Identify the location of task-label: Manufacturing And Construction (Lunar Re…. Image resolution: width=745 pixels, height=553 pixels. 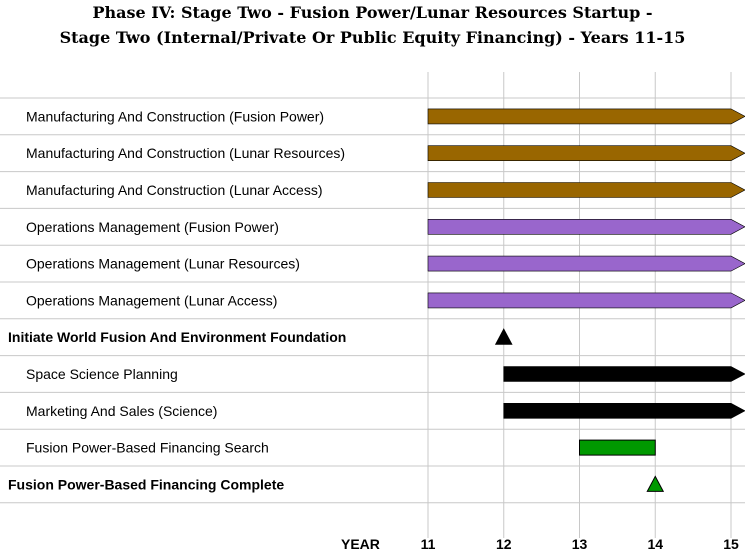
(185, 153).